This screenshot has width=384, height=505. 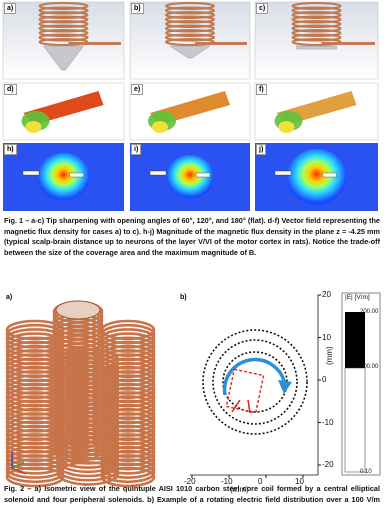 I want to click on colorbar-label: 100.00, so click(x=369, y=367).